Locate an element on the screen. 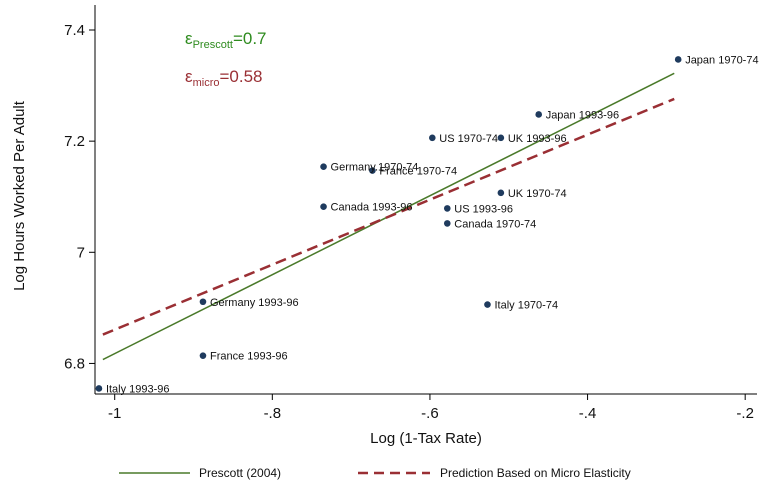 The image size is (766, 486). legend-label-micro: Prediction Based on Micro Elasticity is located at coordinates (535, 473).